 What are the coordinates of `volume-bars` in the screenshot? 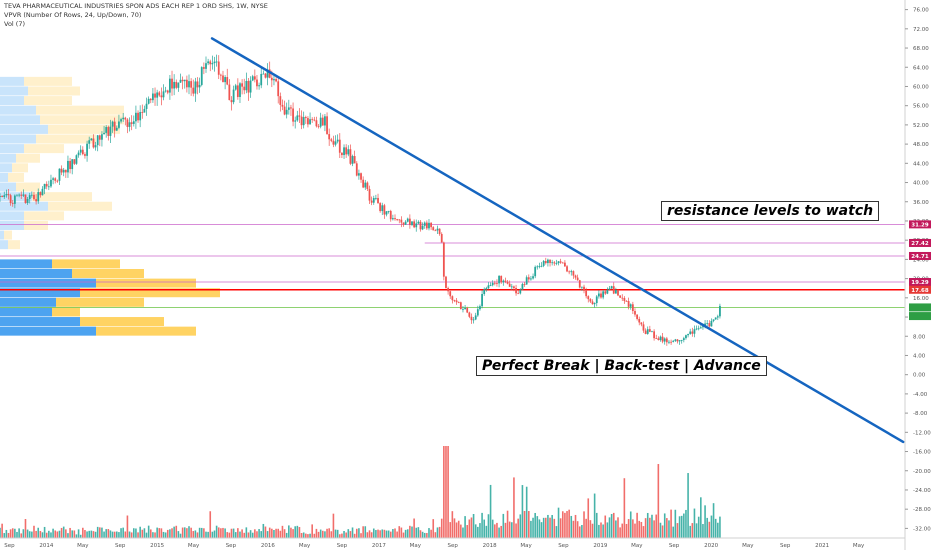 It's located at (360, 492).